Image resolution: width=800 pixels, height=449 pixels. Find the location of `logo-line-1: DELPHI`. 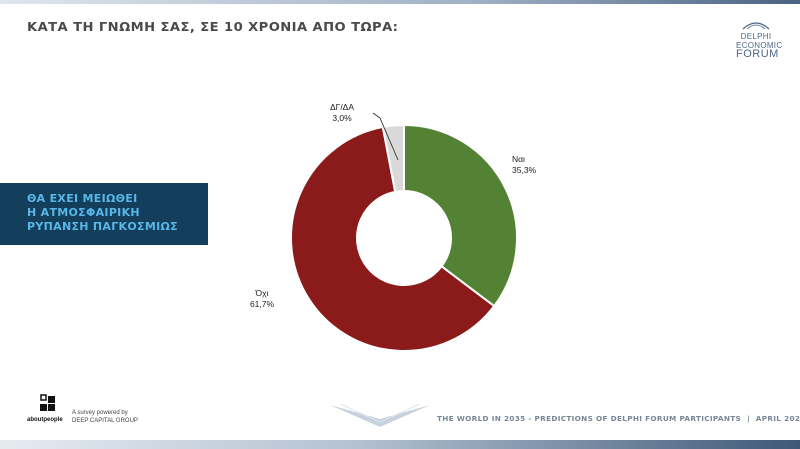

logo-line-1: DELPHI is located at coordinates (756, 36).